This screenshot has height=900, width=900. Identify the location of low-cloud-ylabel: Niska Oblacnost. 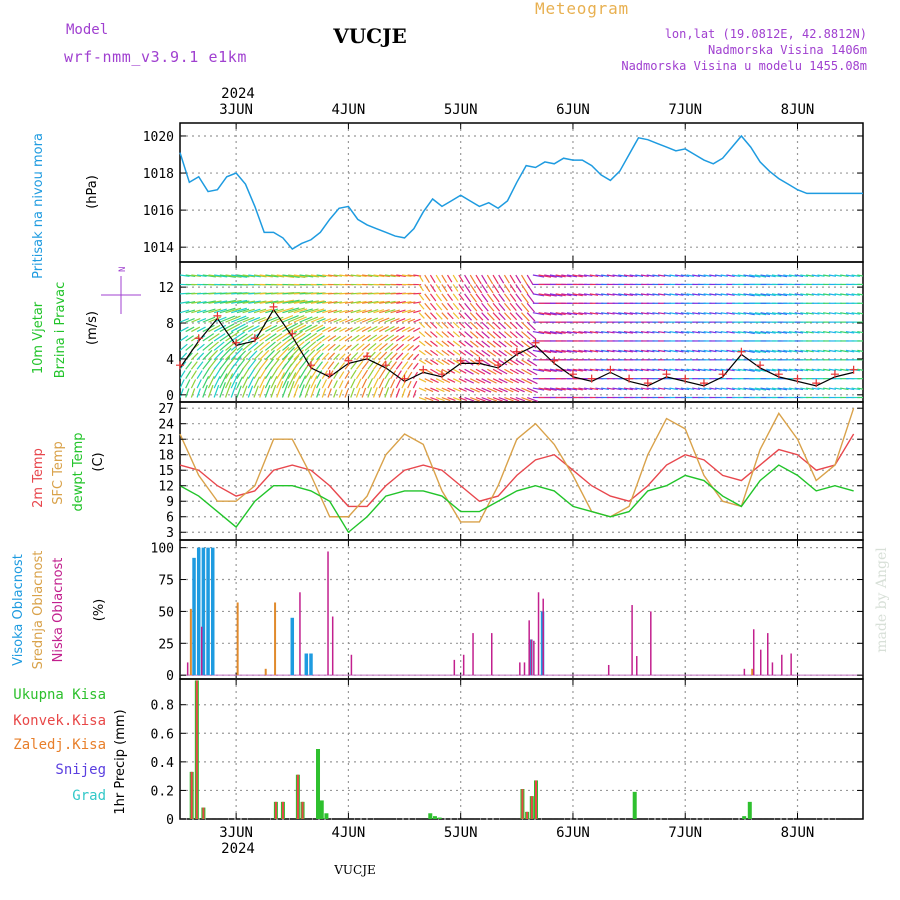
(58, 610).